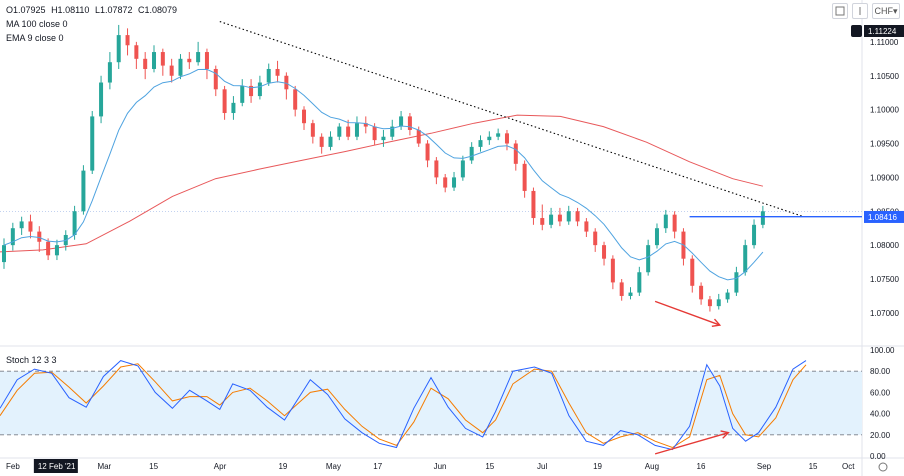 This screenshot has height=476, width=904. I want to click on stoch-band, so click(431, 403).